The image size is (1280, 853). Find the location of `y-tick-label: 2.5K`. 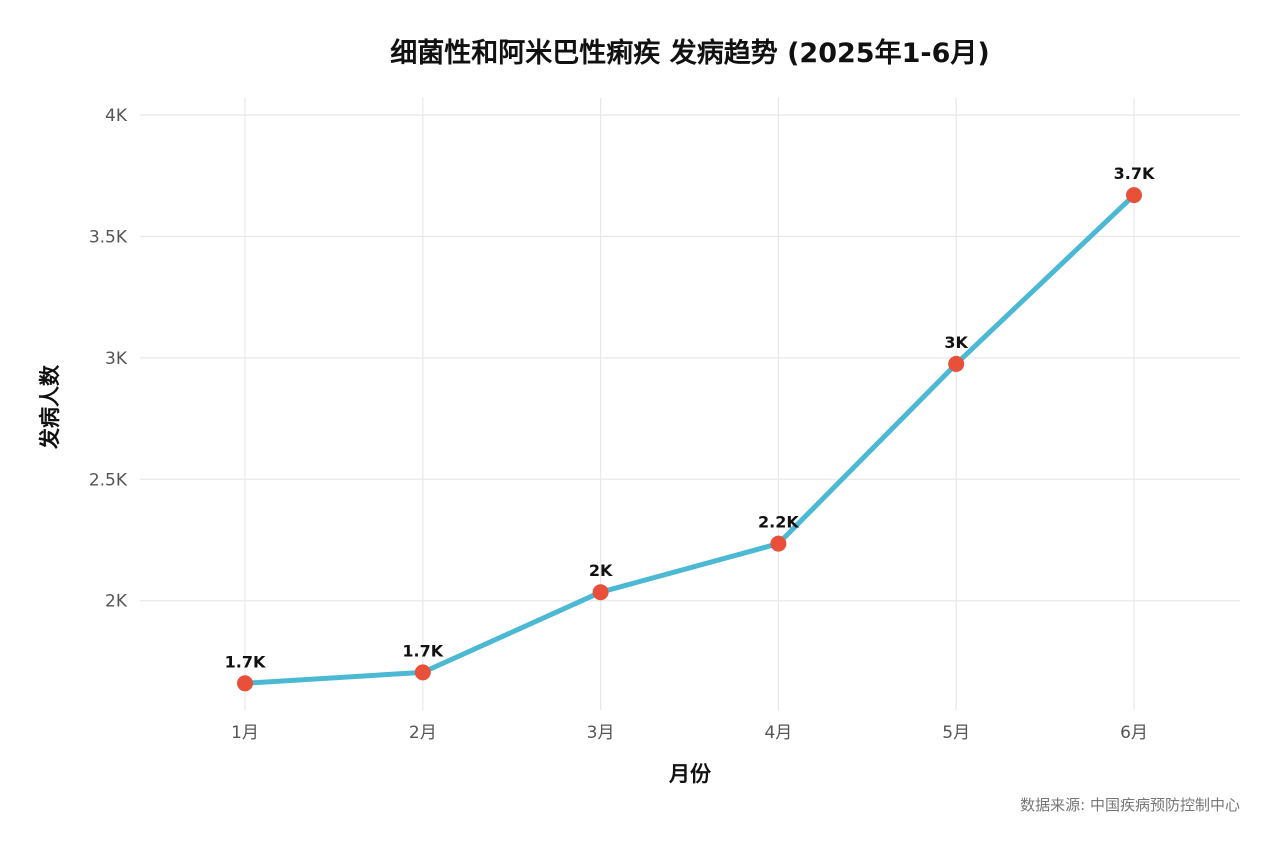

y-tick-label: 2.5K is located at coordinates (108, 480).